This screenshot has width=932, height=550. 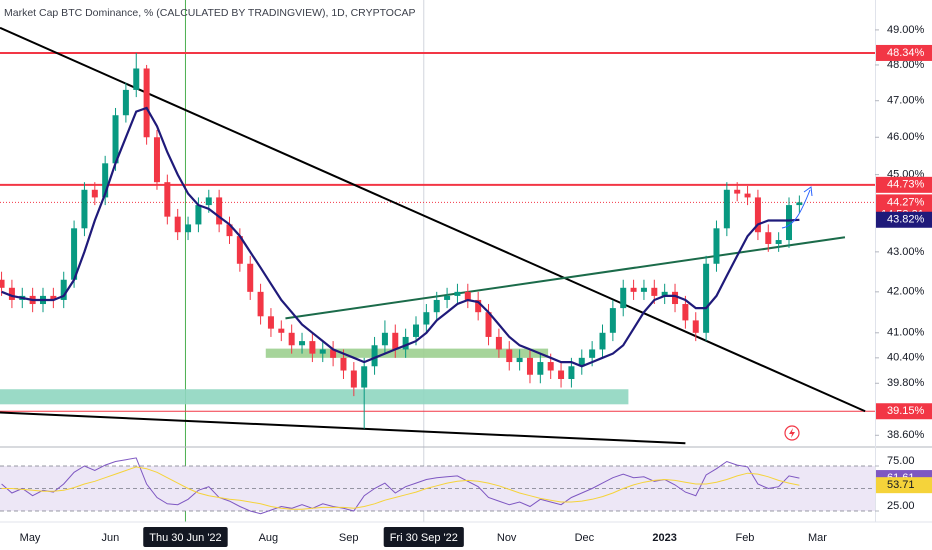 What do you see at coordinates (792, 433) in the screenshot?
I see `alert-icon-bolt` at bounding box center [792, 433].